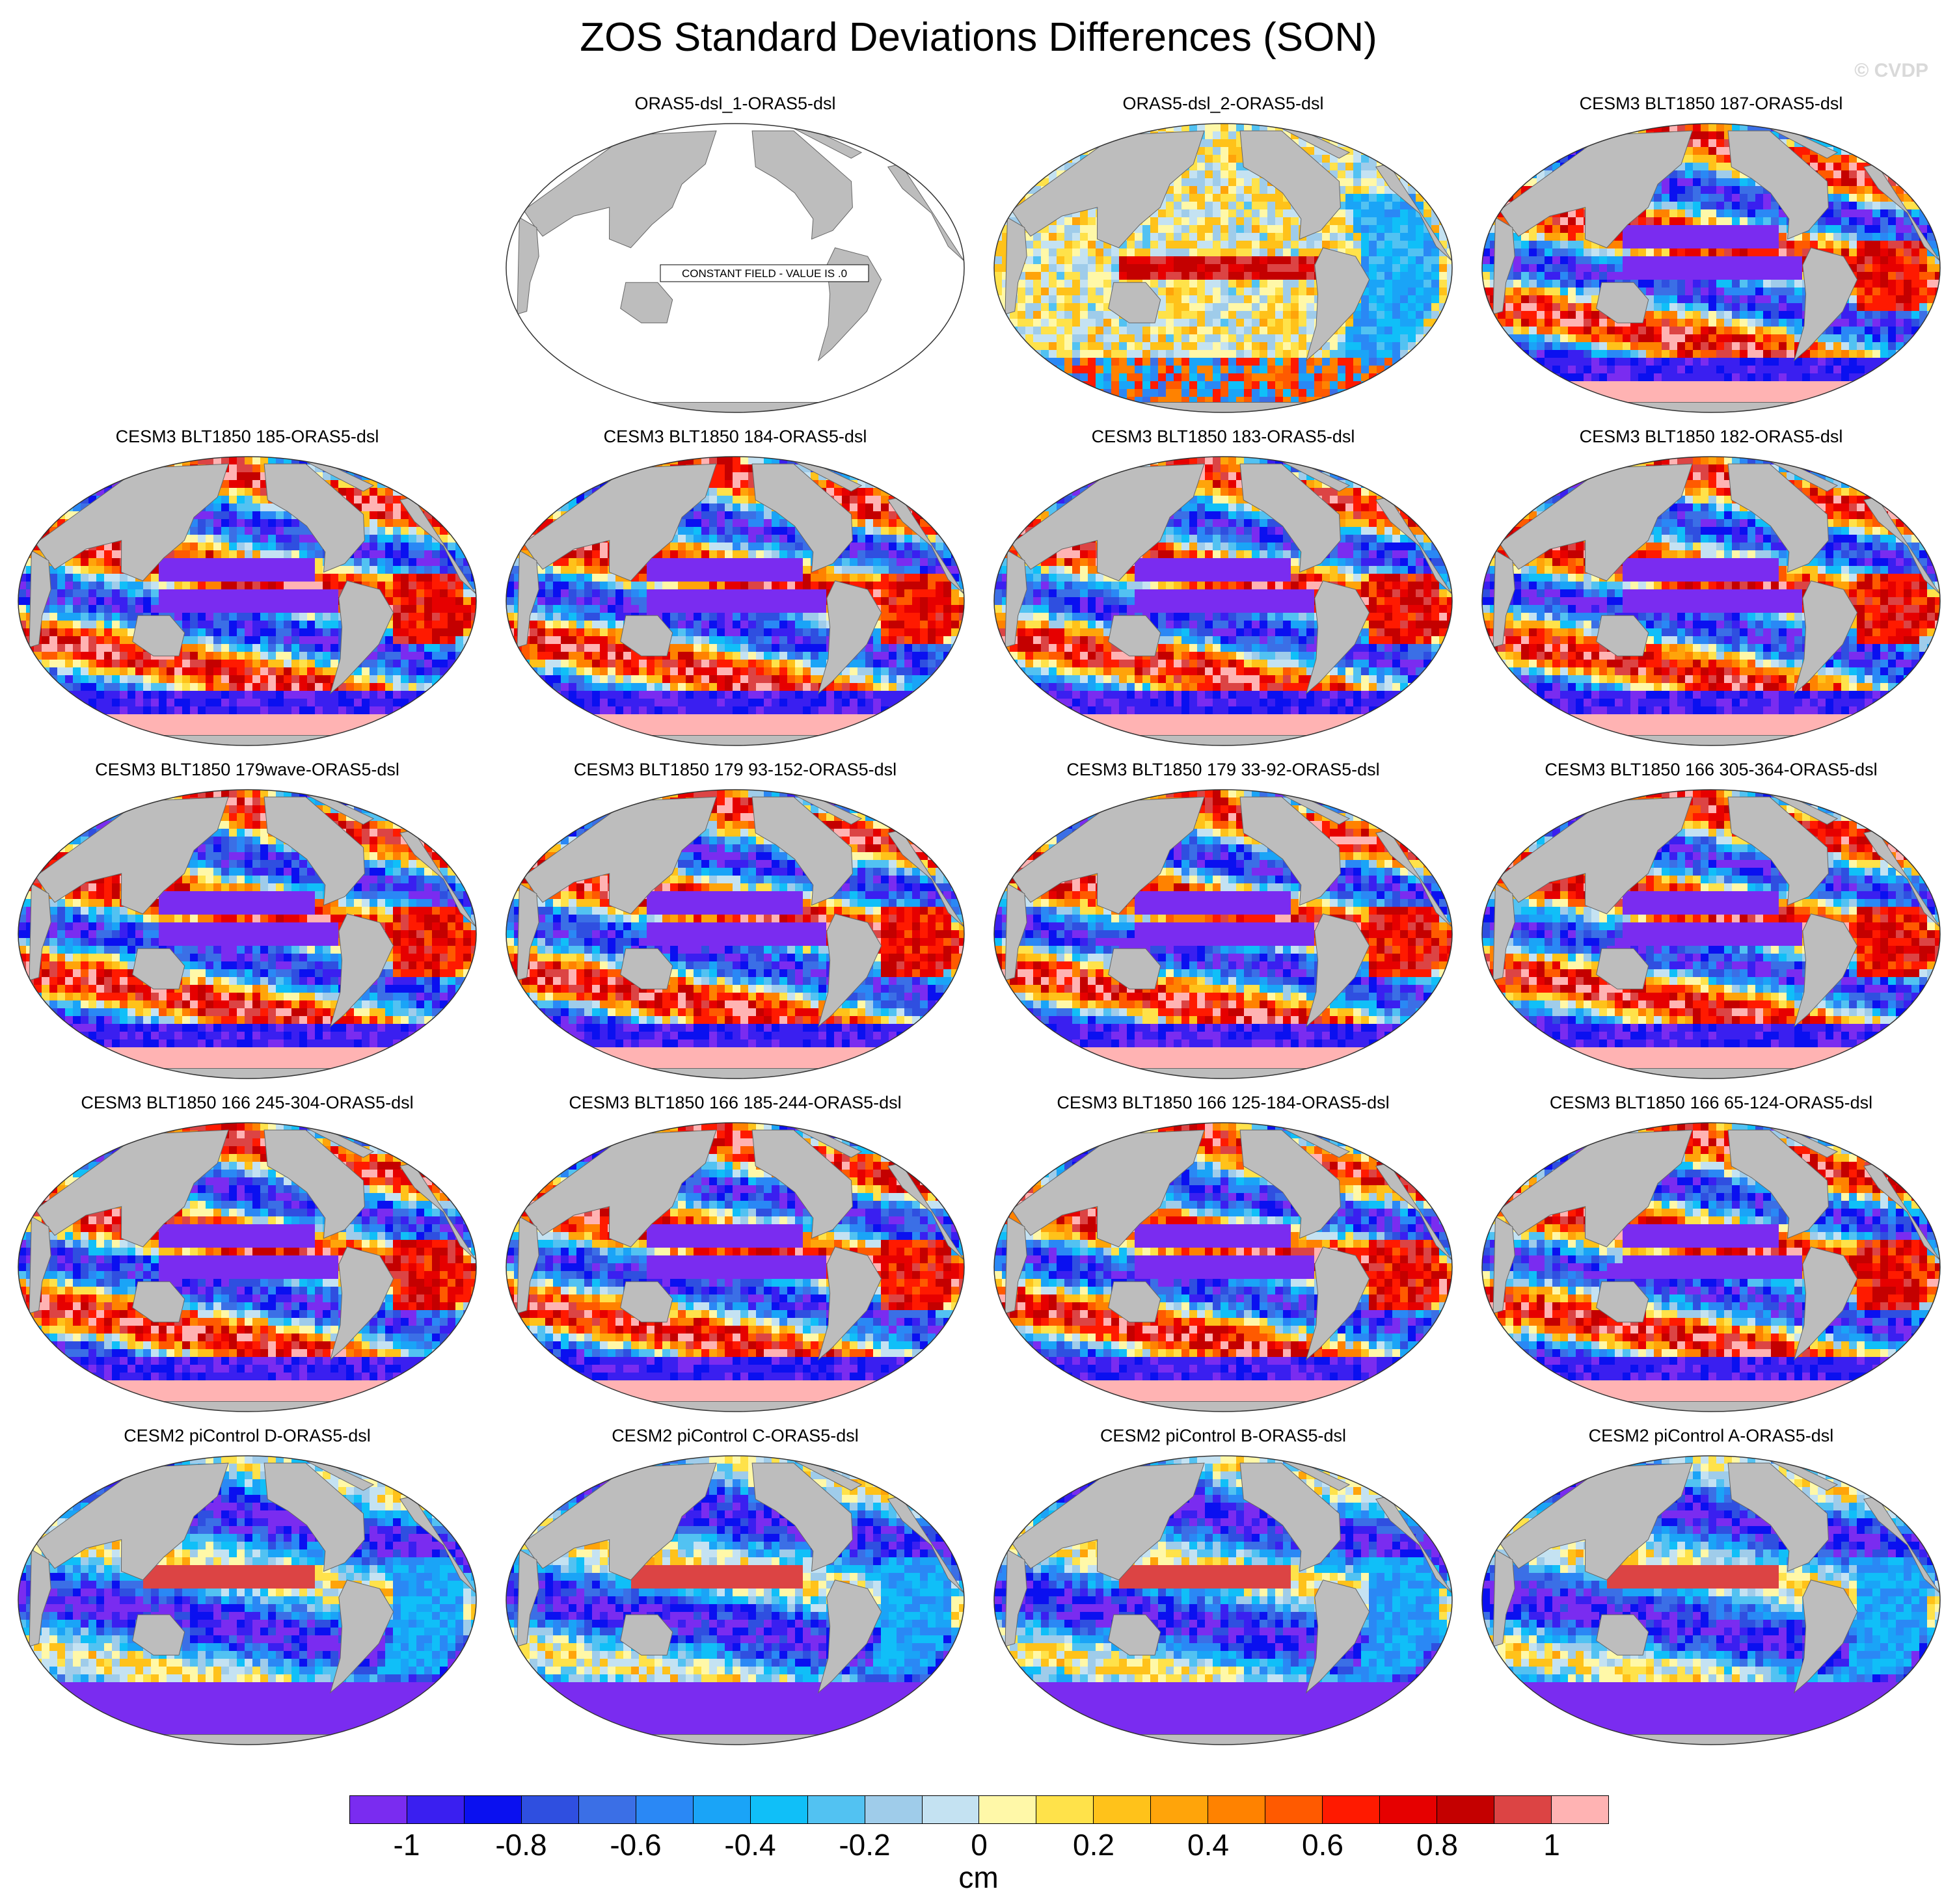  Describe the element at coordinates (1891, 71) in the screenshot. I see `cvdp-watermark: © CVDP` at that location.